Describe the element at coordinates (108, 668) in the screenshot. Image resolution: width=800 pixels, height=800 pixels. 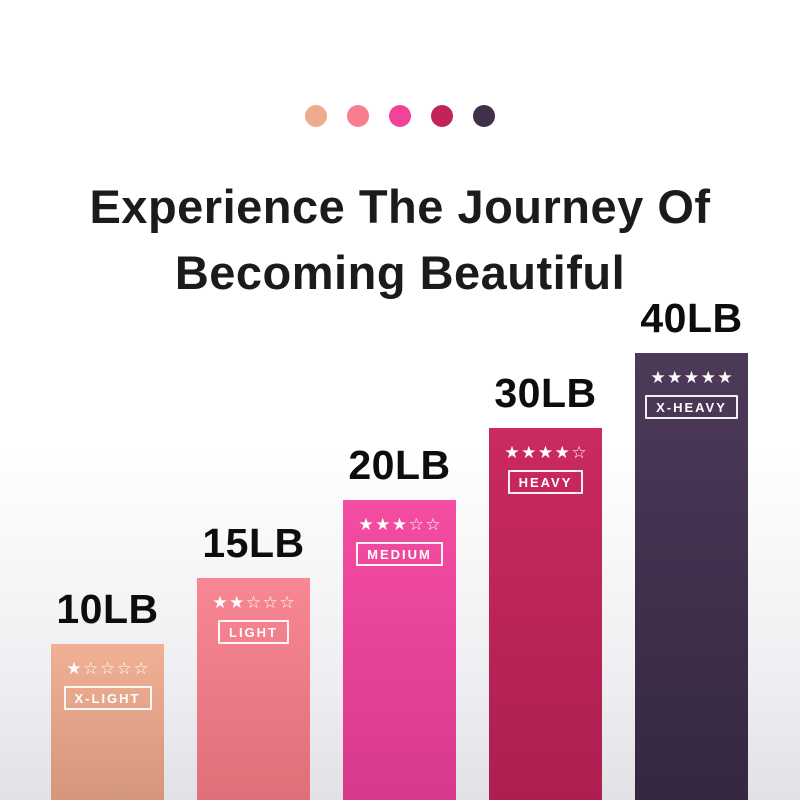
I see `star-rating: ★☆☆☆☆` at that location.